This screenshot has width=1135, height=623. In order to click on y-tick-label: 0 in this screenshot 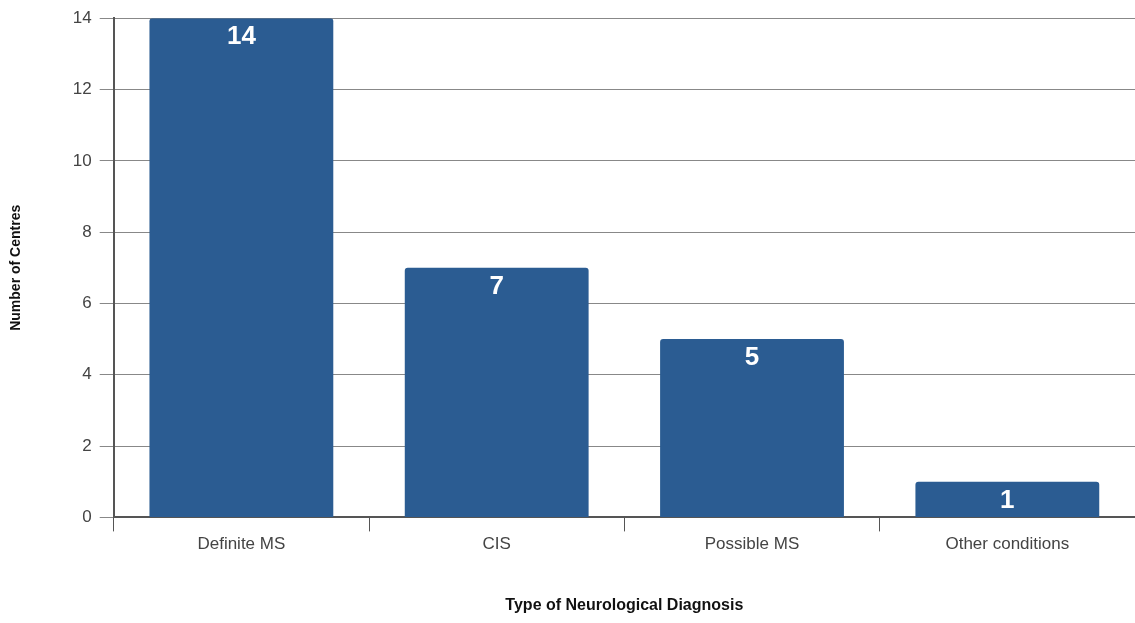, I will do `click(87, 517)`.